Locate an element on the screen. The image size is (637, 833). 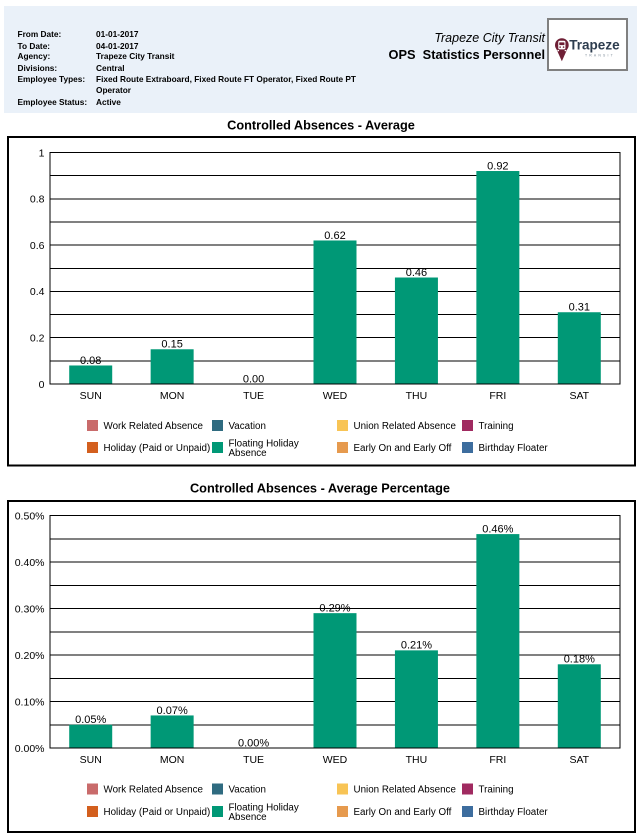
svg-text: 0 is located at coordinates (42, 385).